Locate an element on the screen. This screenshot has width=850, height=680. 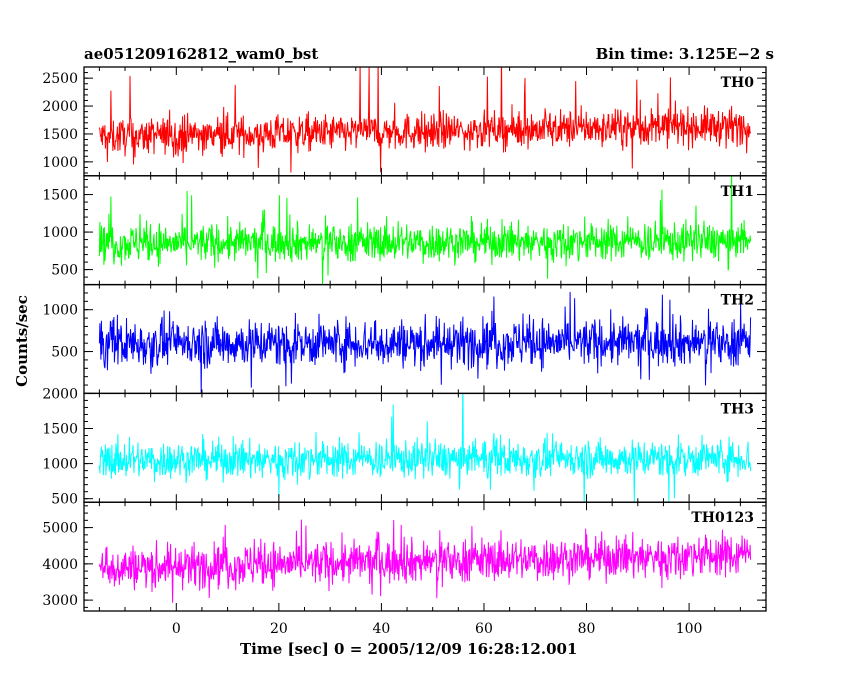
y-axis-label: Counts/sec is located at coordinates (22, 341).